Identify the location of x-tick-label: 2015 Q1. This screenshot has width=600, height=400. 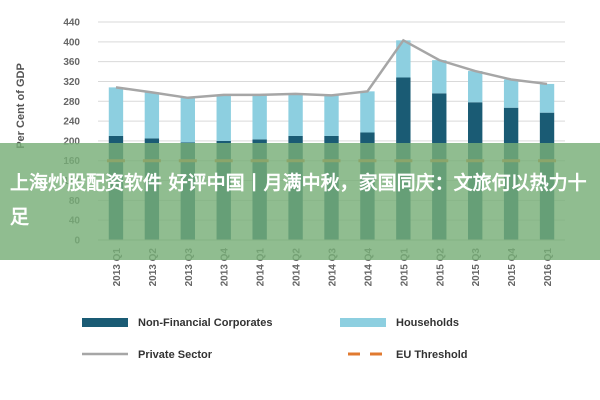
(404, 267).